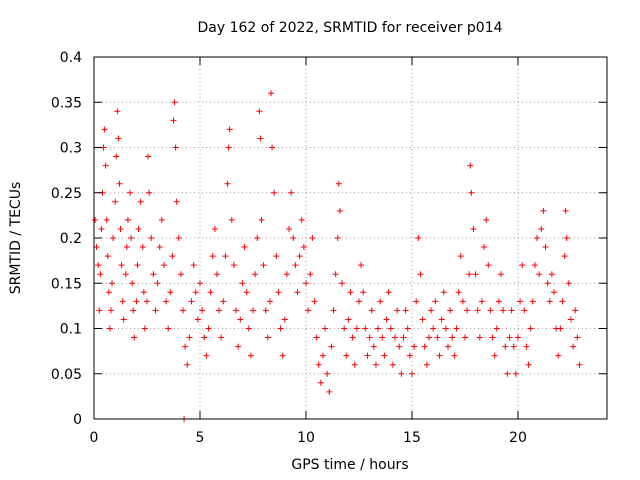  What do you see at coordinates (349, 465) in the screenshot?
I see `x-axis-label: GPS time / hours` at bounding box center [349, 465].